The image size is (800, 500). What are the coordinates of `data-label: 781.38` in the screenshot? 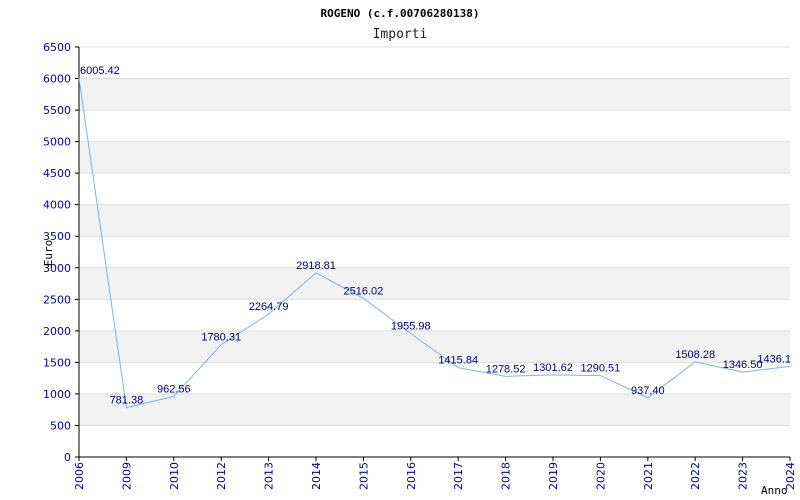 It's located at (127, 401).